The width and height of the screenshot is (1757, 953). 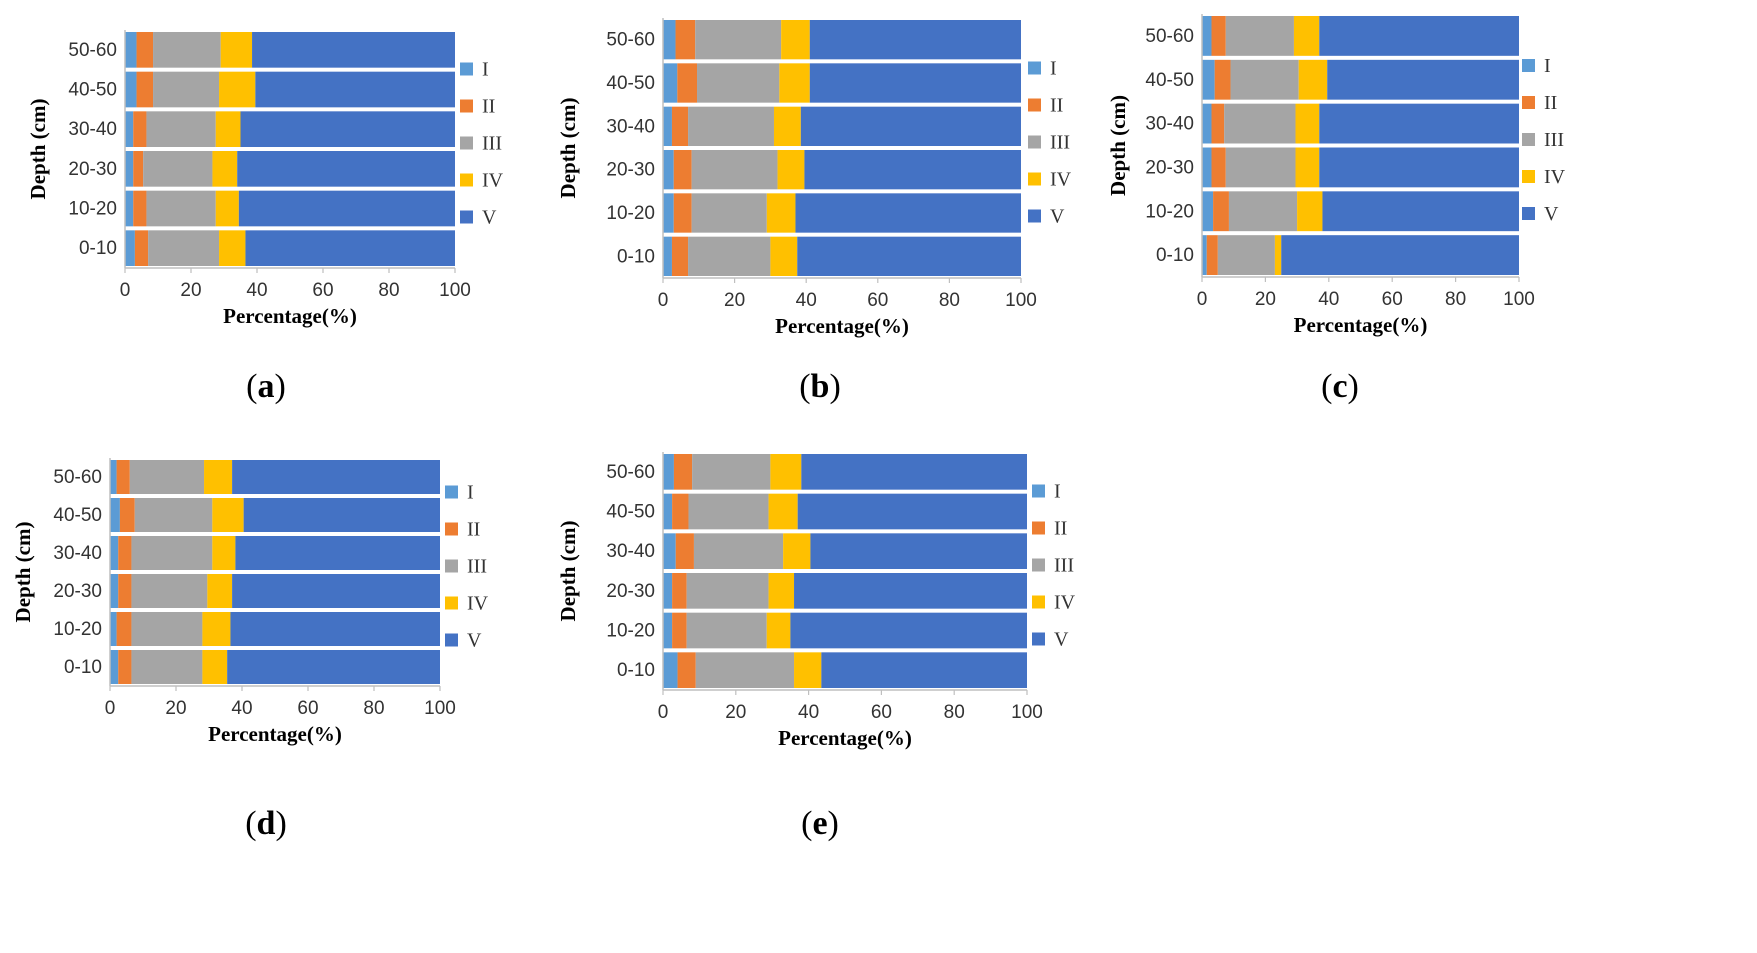 I want to click on panel-label-d-letter: d, so click(x=266, y=823).